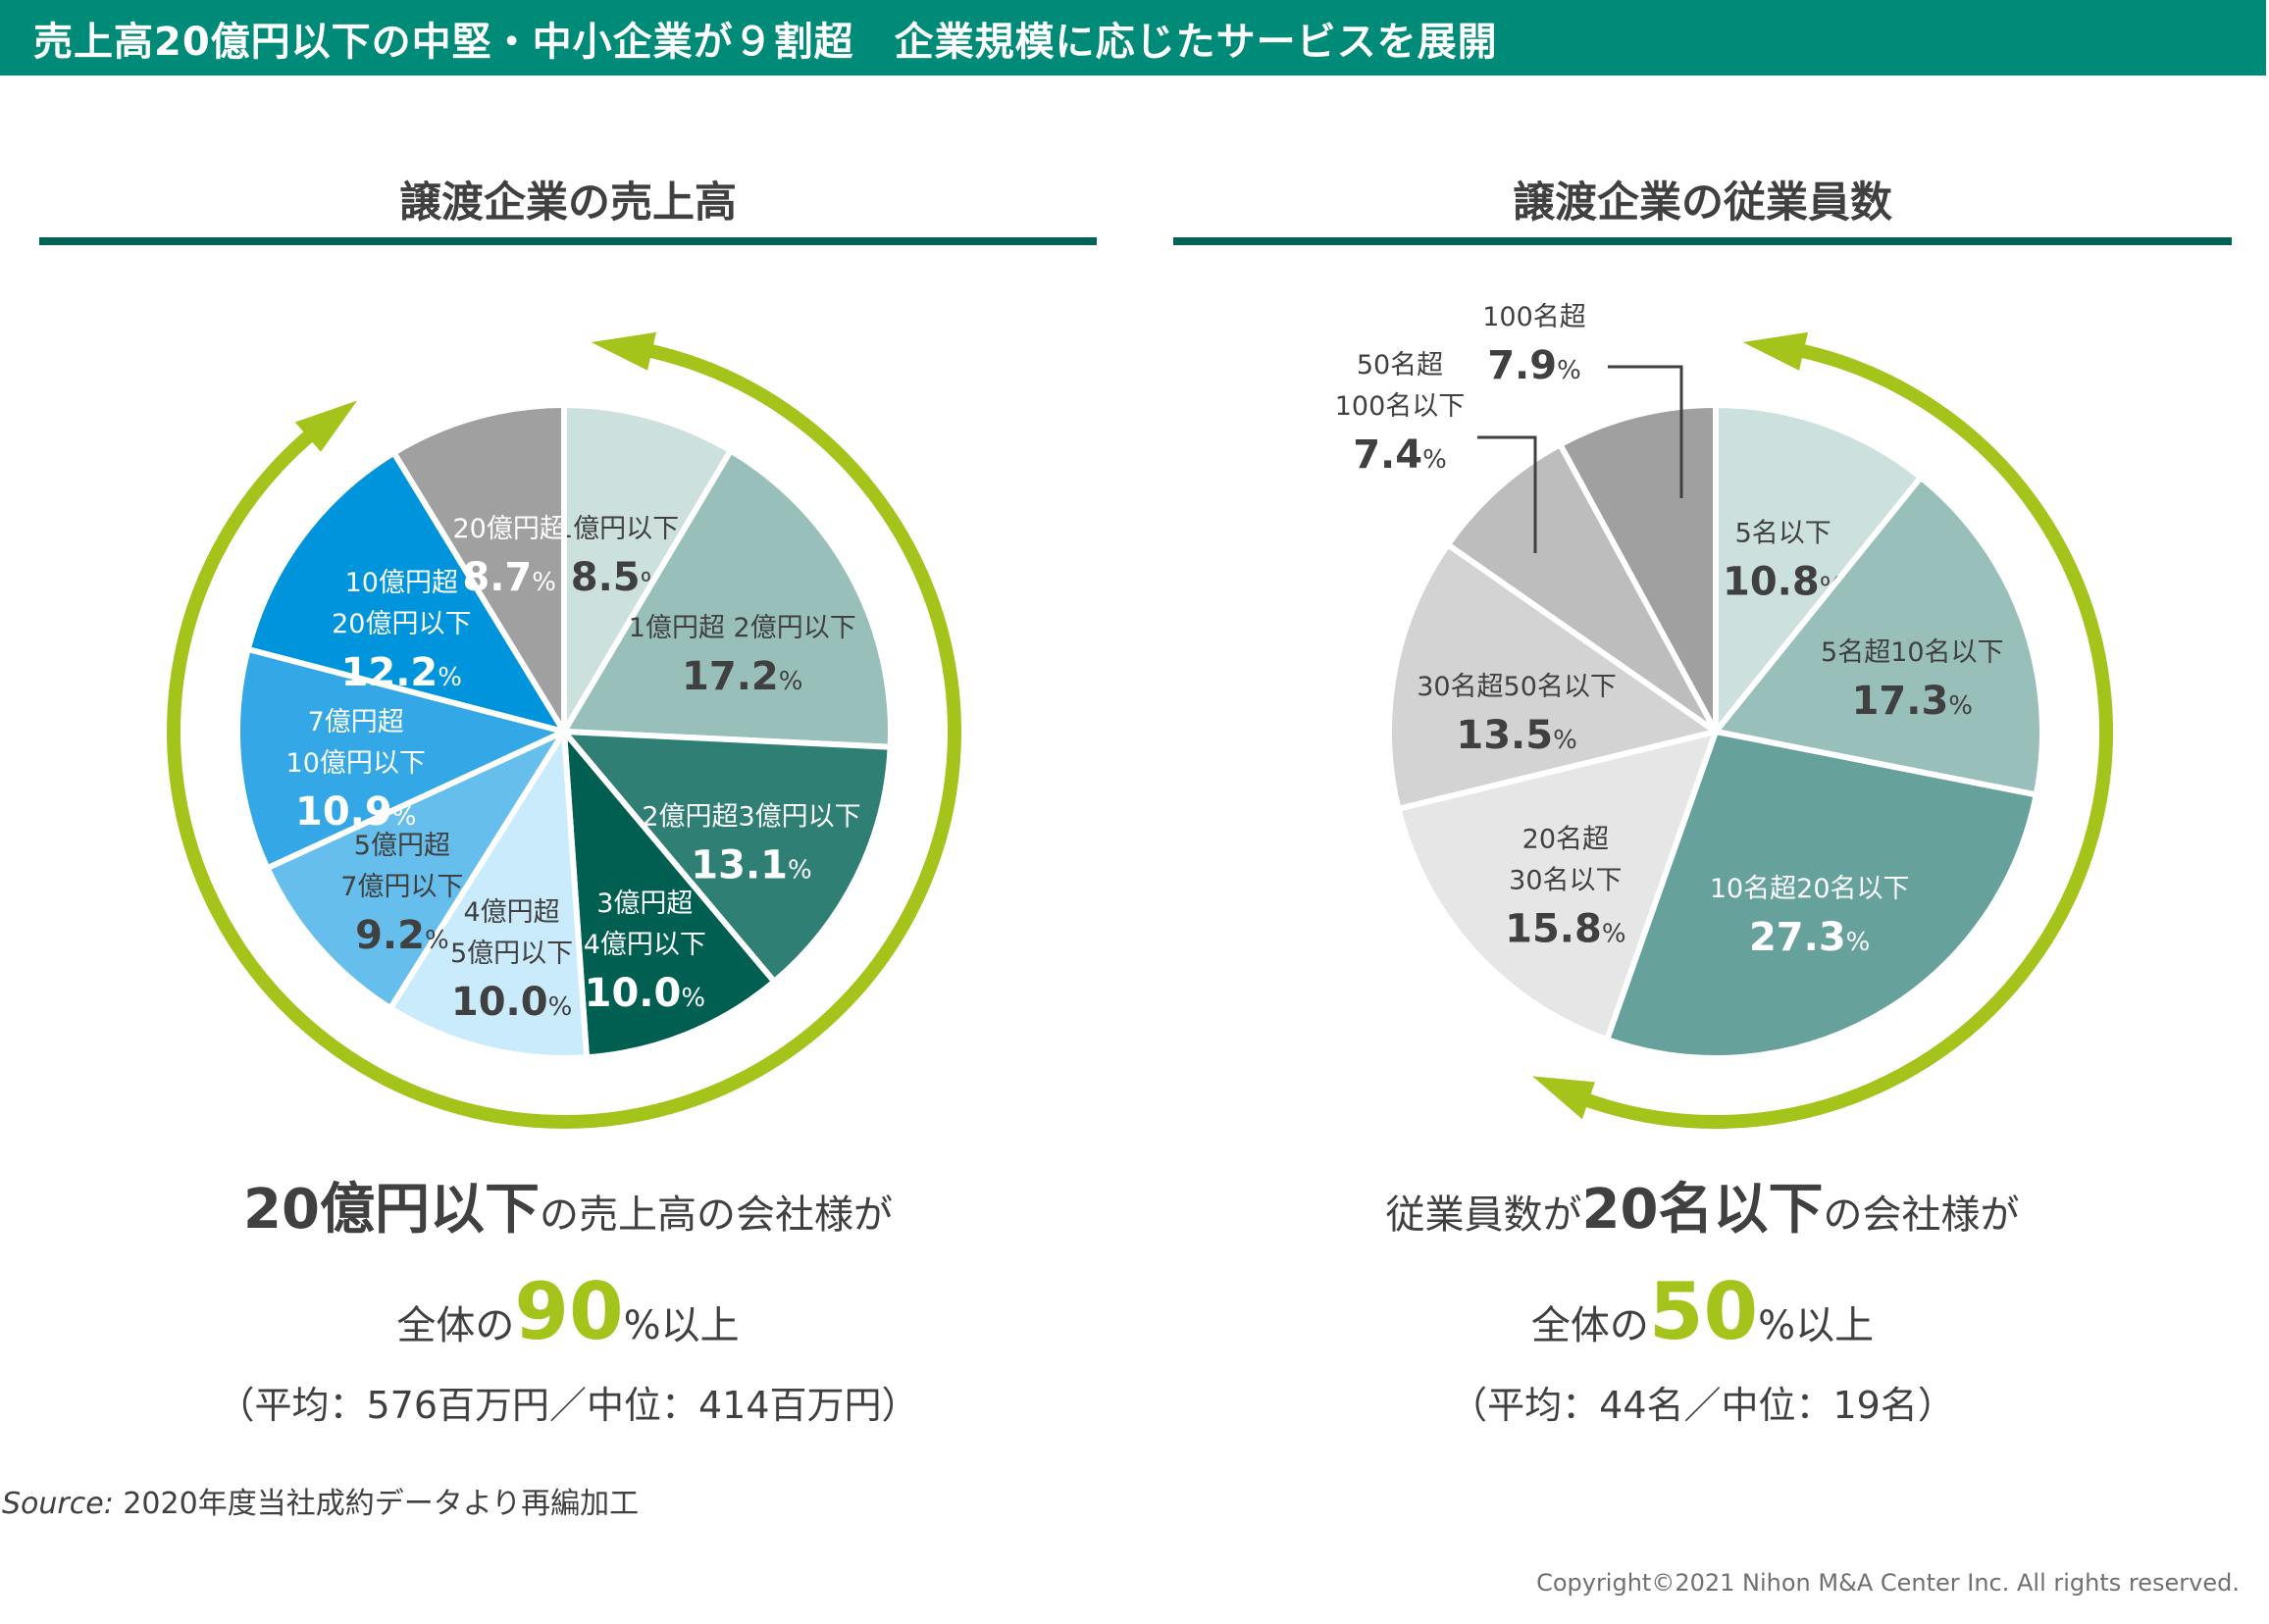  Describe the element at coordinates (742, 628) in the screenshot. I see `slice-label: 1億円超 2億円以下` at that location.